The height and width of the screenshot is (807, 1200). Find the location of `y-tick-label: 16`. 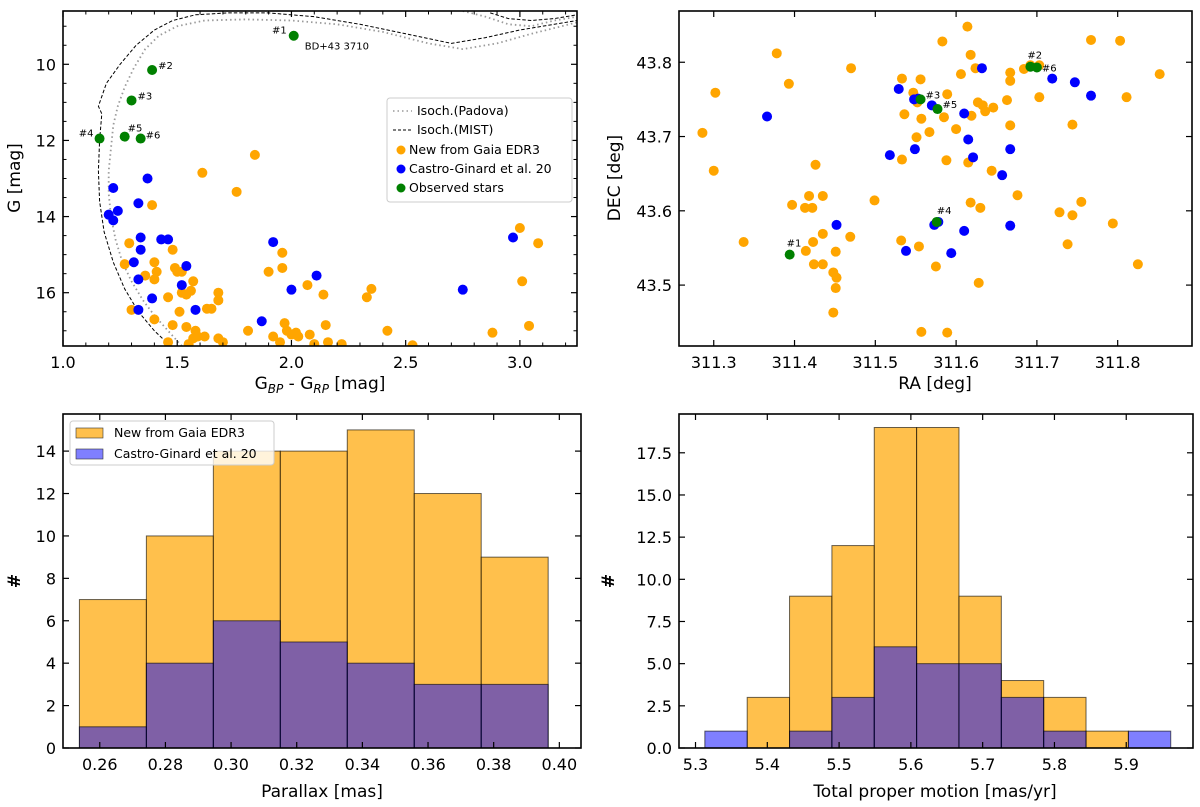

y-tick-label: 16 is located at coordinates (46, 293).